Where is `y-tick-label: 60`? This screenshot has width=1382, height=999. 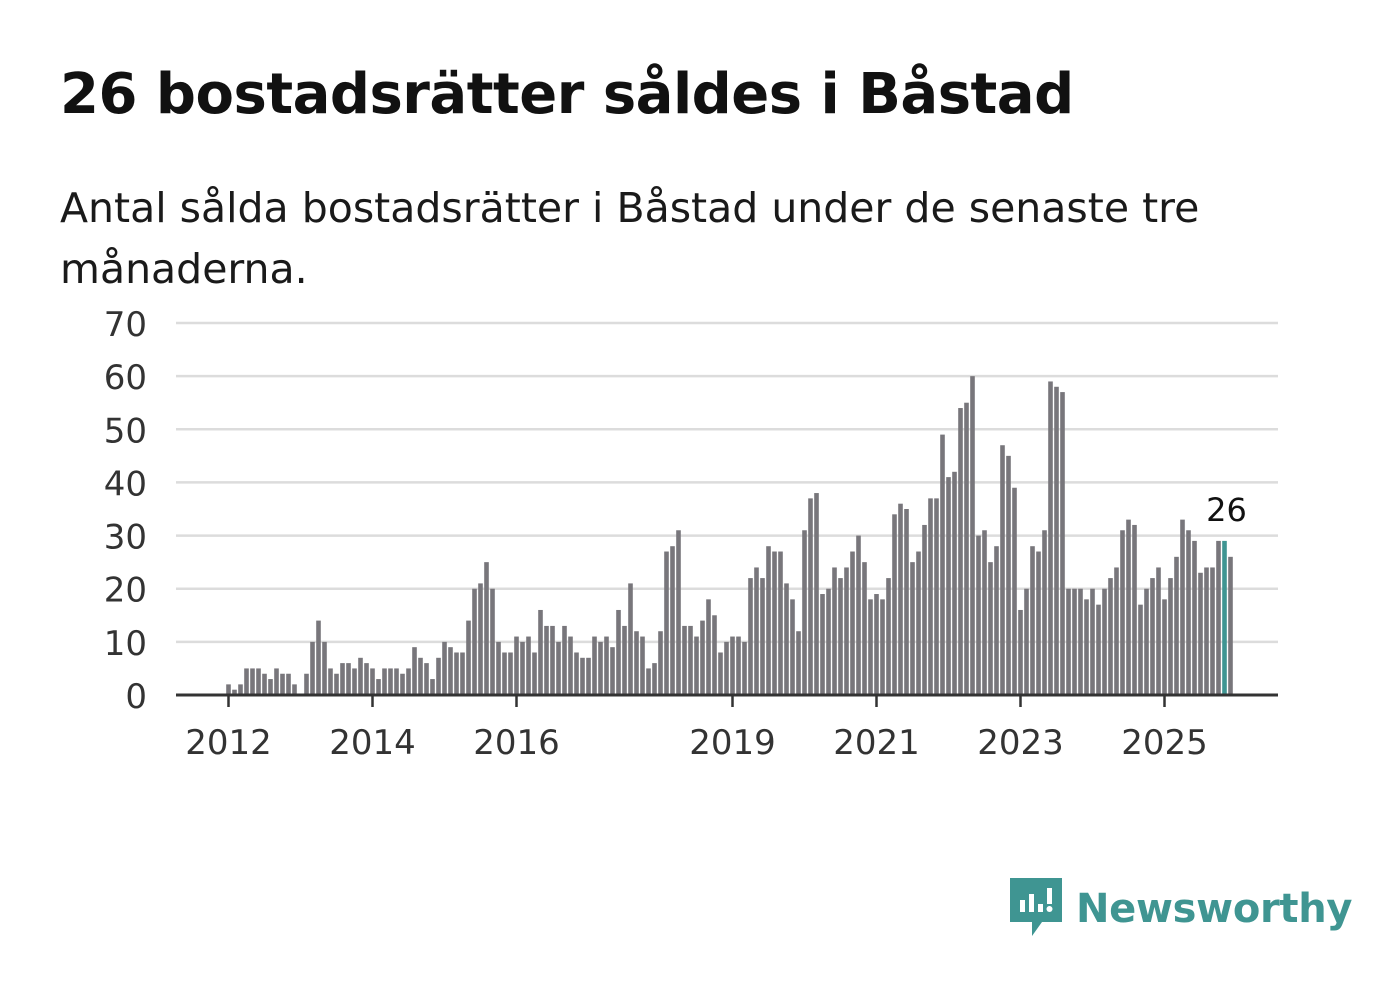 y-tick-label: 60 is located at coordinates (125, 378).